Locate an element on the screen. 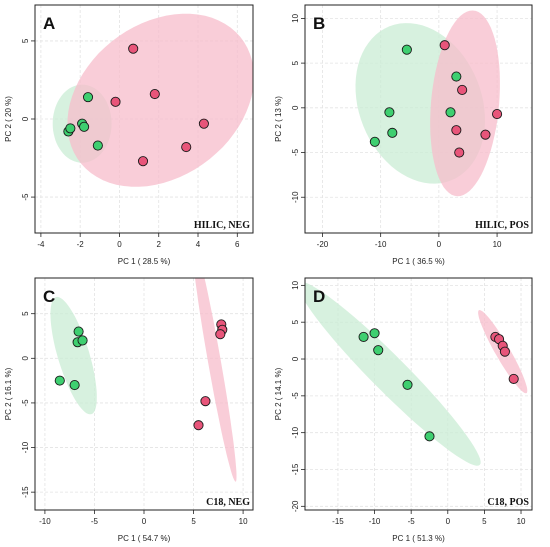 Image resolution: width=550 pixels, height=547 pixels. panel-a-red-confidence-ellipse is located at coordinates (160, 100).